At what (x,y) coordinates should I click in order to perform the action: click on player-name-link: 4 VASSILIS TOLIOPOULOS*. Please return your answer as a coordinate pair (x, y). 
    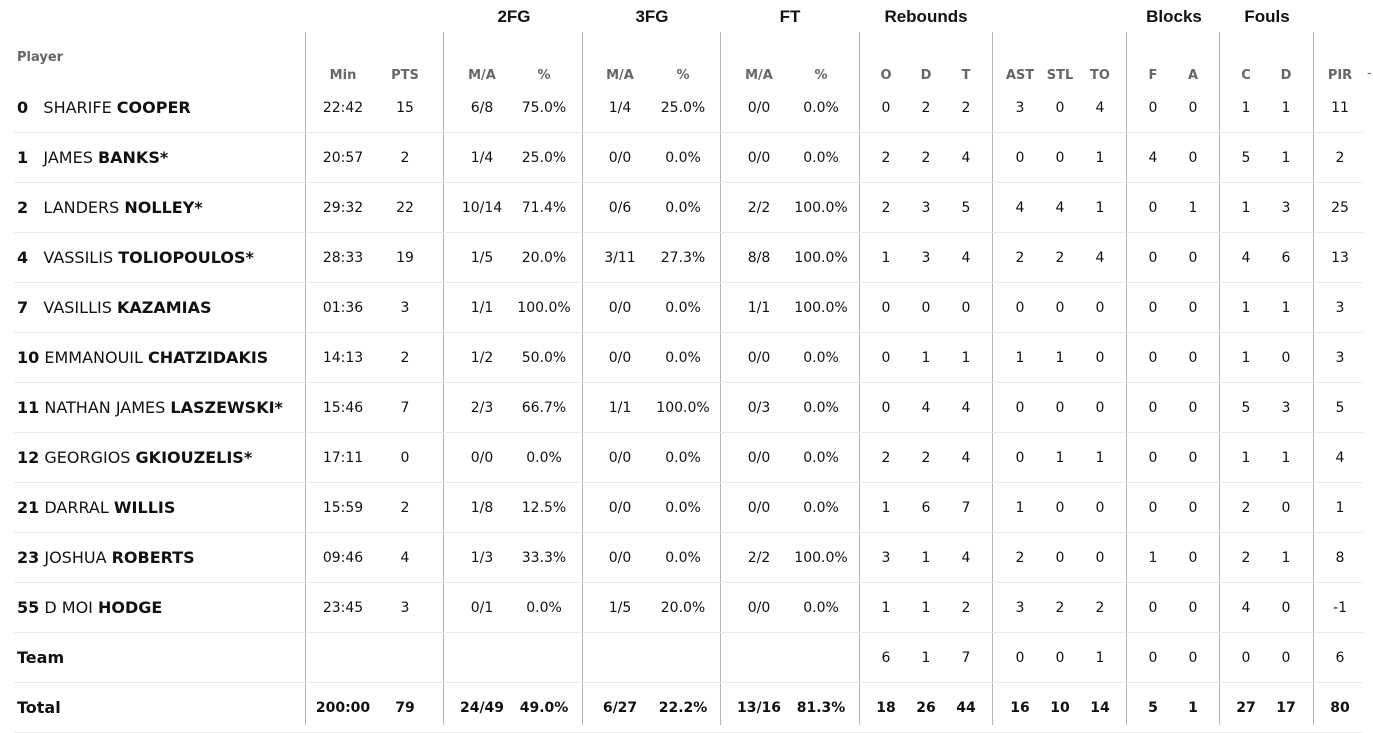
    Looking at the image, I should click on (135, 258).